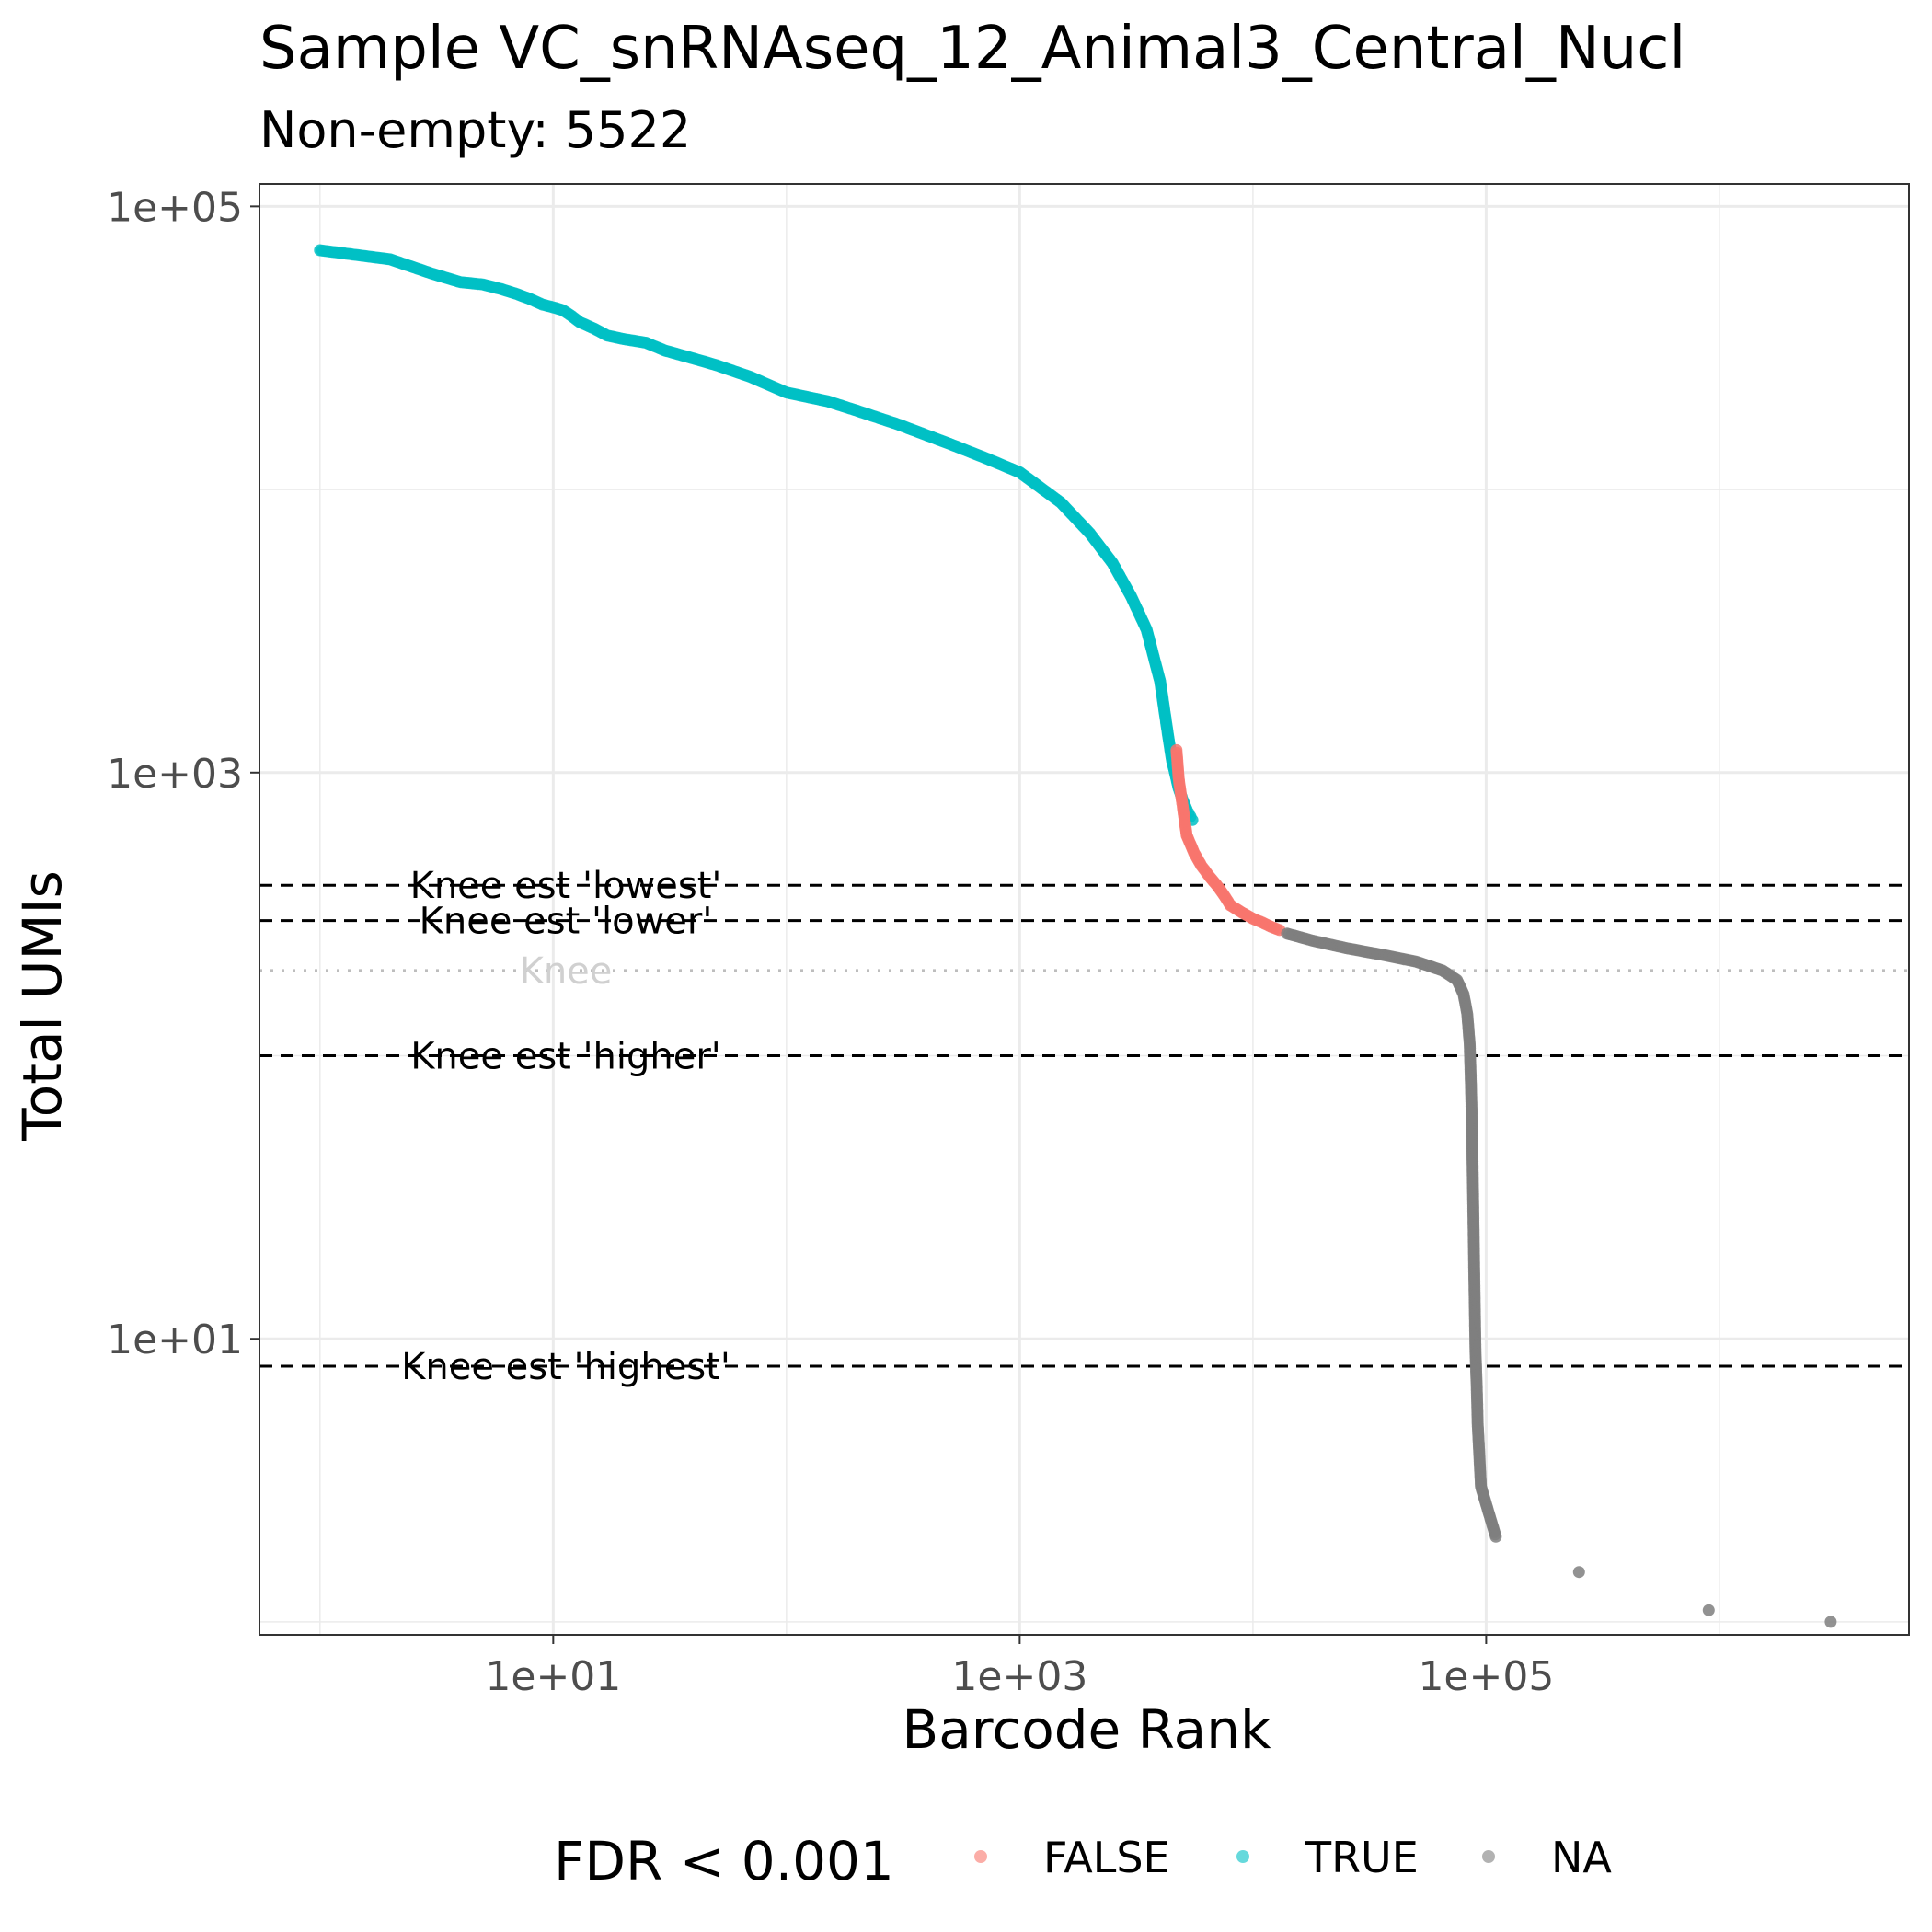 Image resolution: width=1932 pixels, height=1932 pixels. I want to click on legend-keys: FALSE TRUE NA, so click(1293, 1857).